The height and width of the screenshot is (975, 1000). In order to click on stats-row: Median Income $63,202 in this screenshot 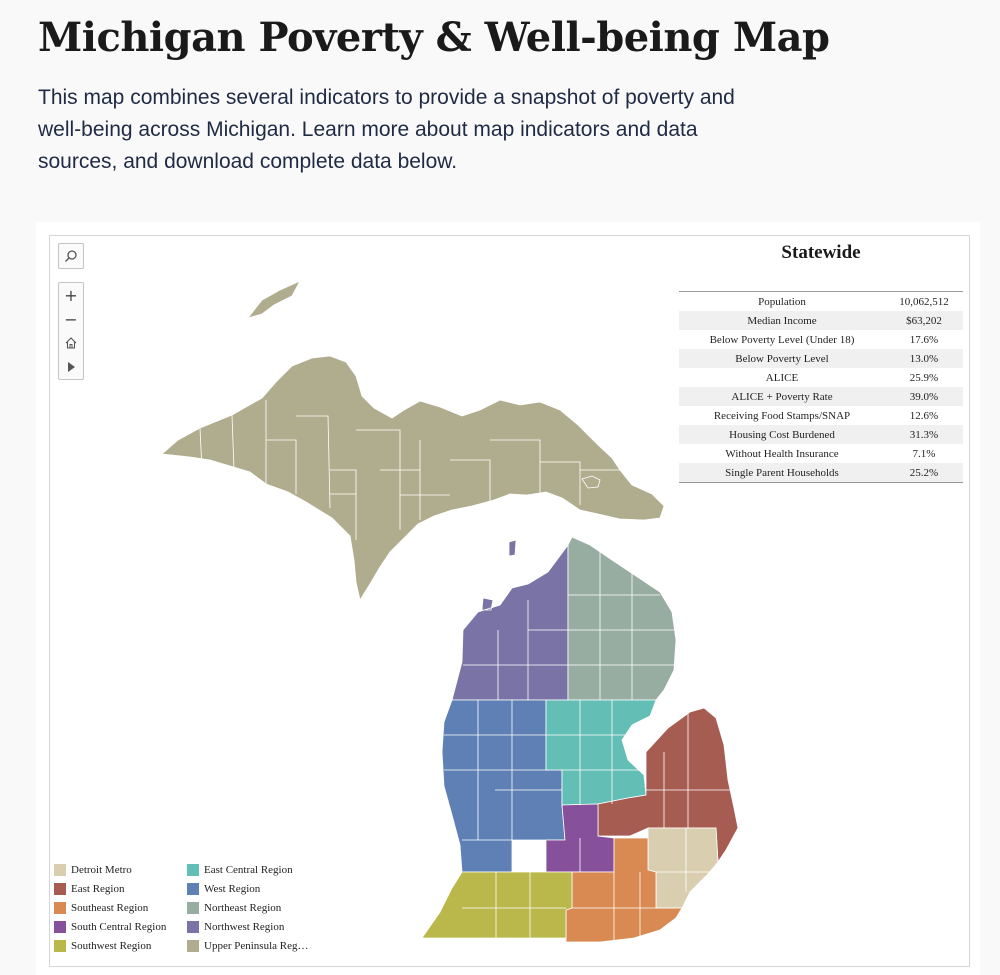, I will do `click(821, 320)`.